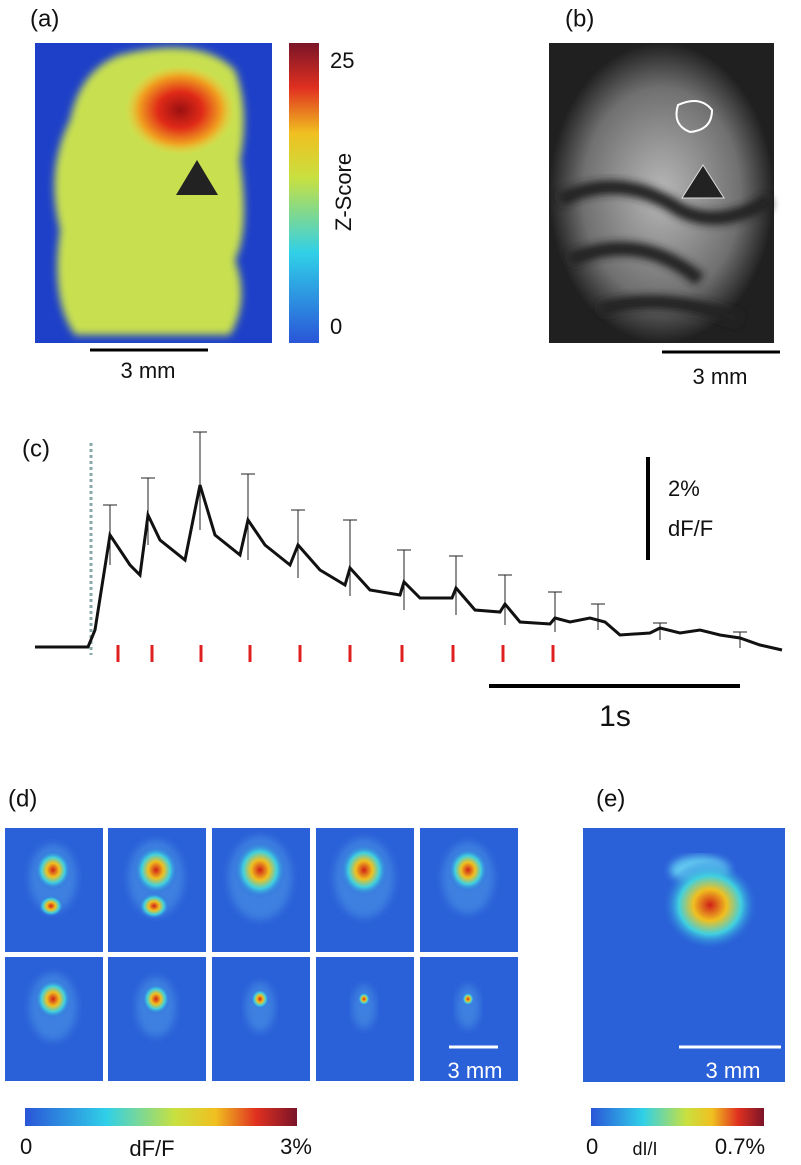 This screenshot has height=1165, width=801. Describe the element at coordinates (409, 568) in the screenshot. I see `response-trace` at that location.